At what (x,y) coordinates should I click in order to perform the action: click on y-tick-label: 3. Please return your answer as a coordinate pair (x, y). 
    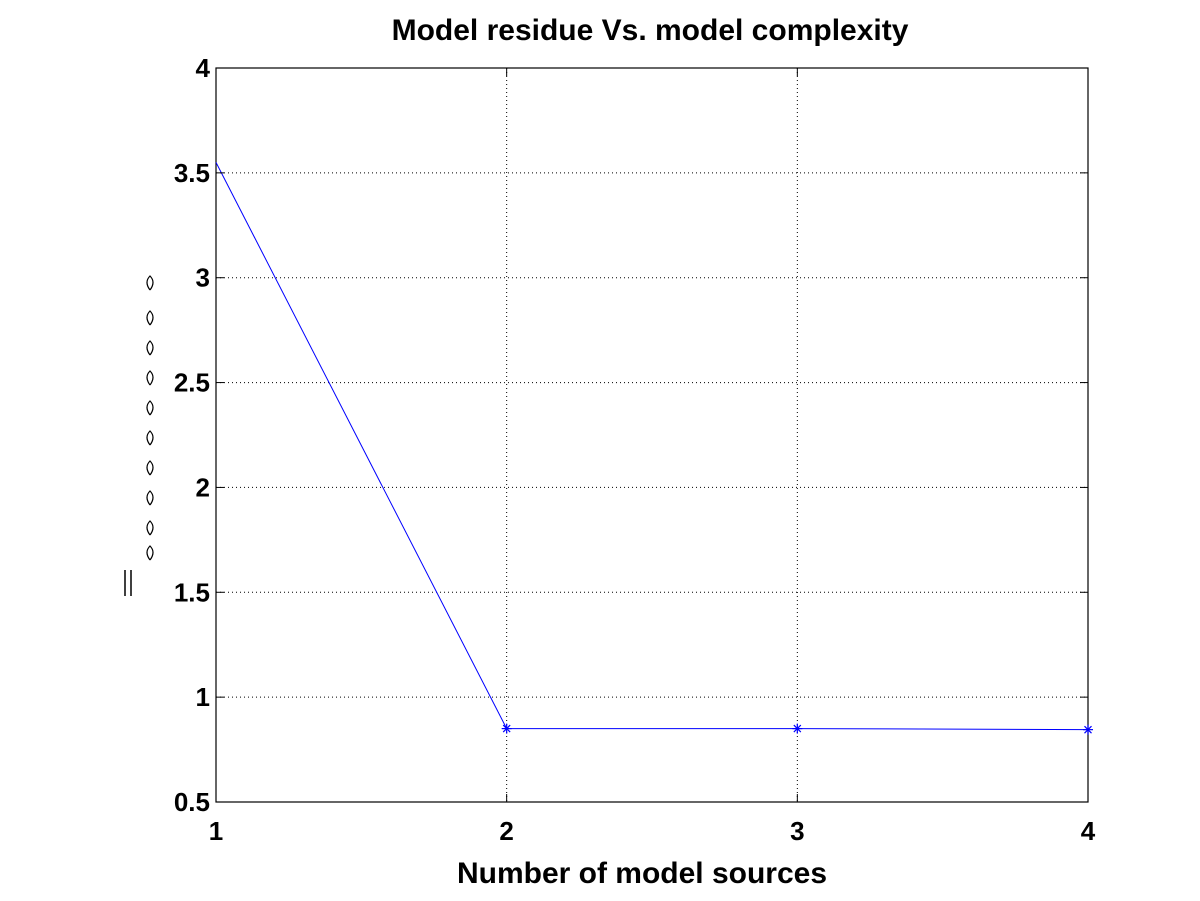
    Looking at the image, I should click on (203, 278).